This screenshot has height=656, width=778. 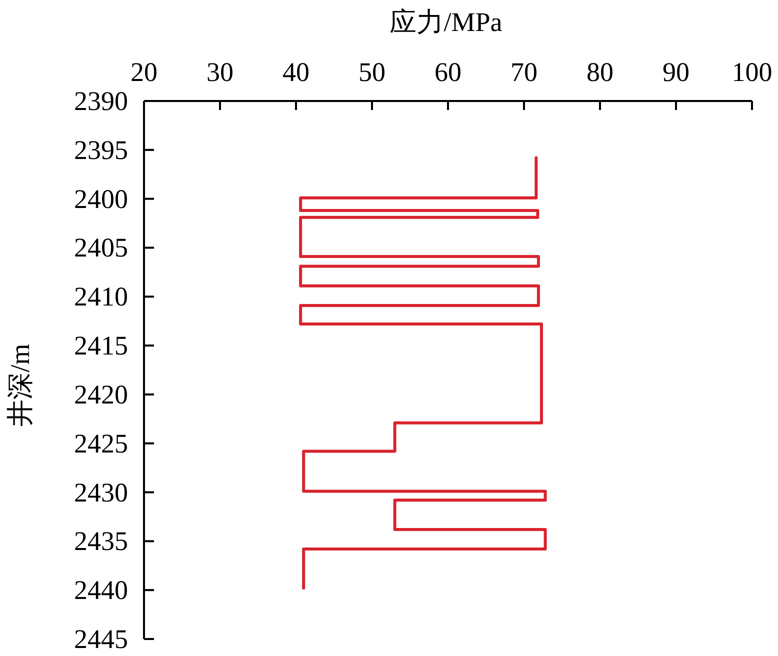 I want to click on x-tick-label: 50, so click(x=372, y=72).